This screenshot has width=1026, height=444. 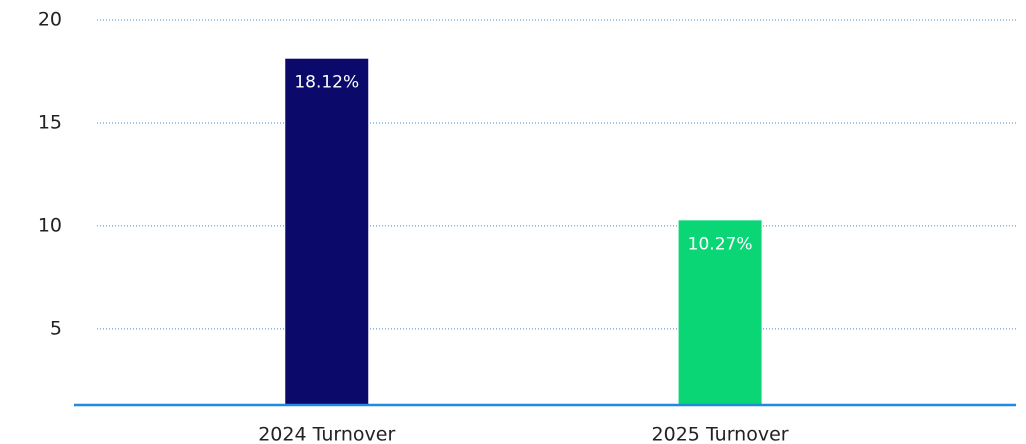 I want to click on x-tick-label: 2024 Turnover, so click(x=326, y=434).